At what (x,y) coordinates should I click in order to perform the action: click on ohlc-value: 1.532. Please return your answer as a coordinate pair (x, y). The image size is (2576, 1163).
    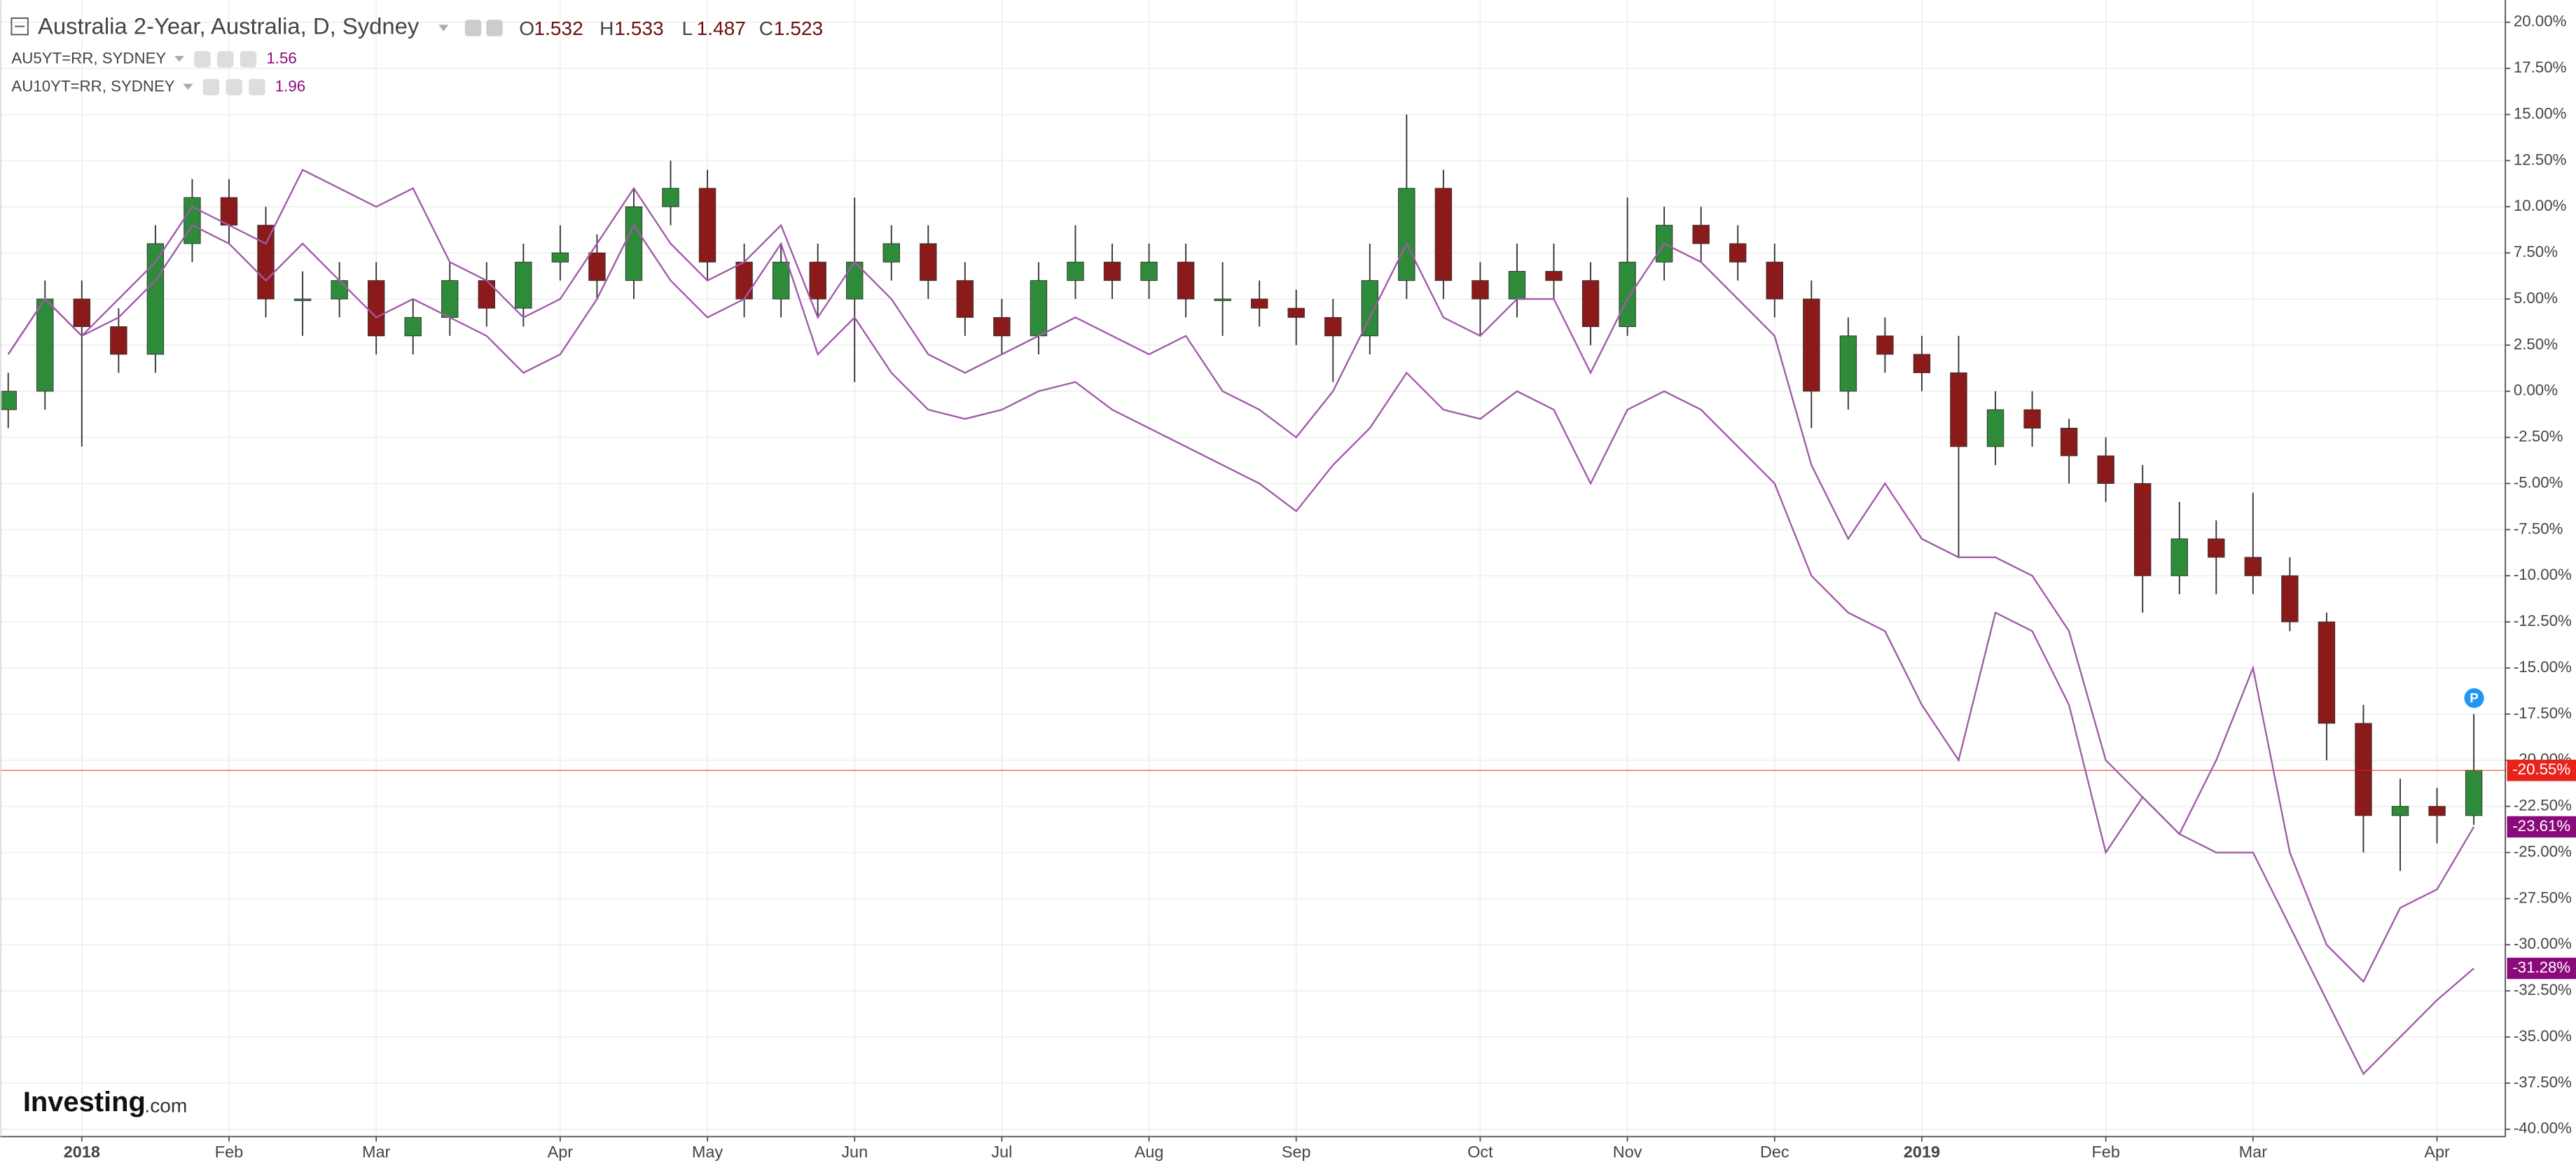
    Looking at the image, I should click on (558, 29).